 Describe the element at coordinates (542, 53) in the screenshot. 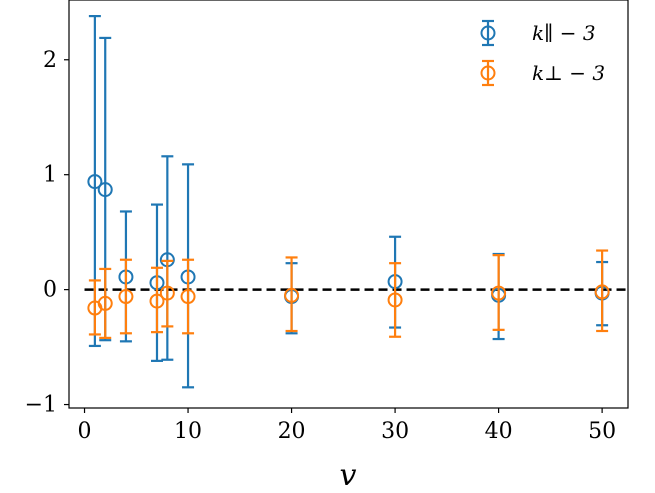

I see `legend: k∥ − 3 k⊥ − 3` at that location.